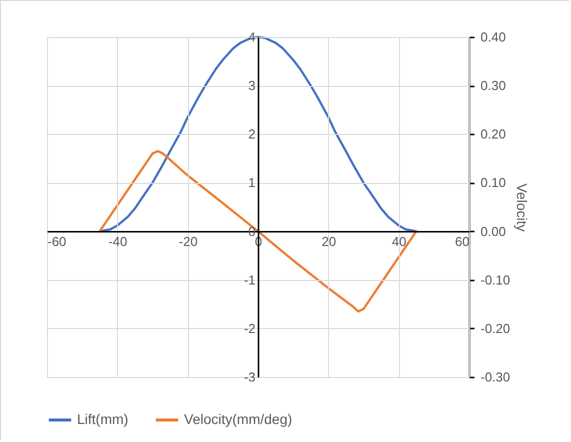 This screenshot has width=571, height=442. What do you see at coordinates (252, 182) in the screenshot?
I see `y-tick-label: 1` at bounding box center [252, 182].